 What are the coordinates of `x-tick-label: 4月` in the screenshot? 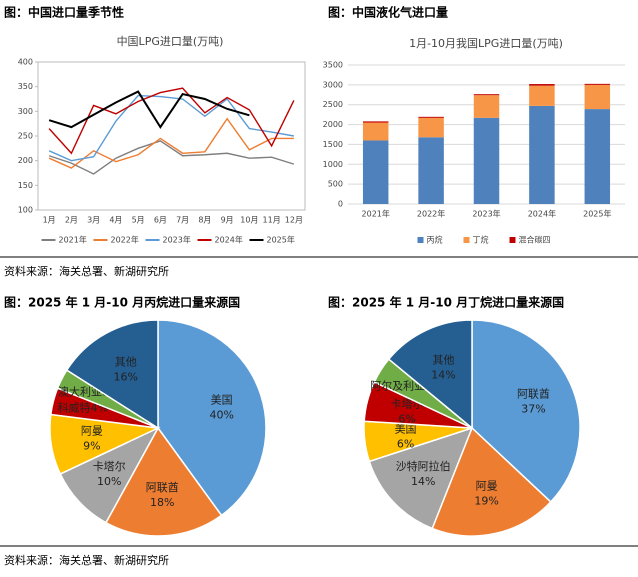 It's located at (115, 220).